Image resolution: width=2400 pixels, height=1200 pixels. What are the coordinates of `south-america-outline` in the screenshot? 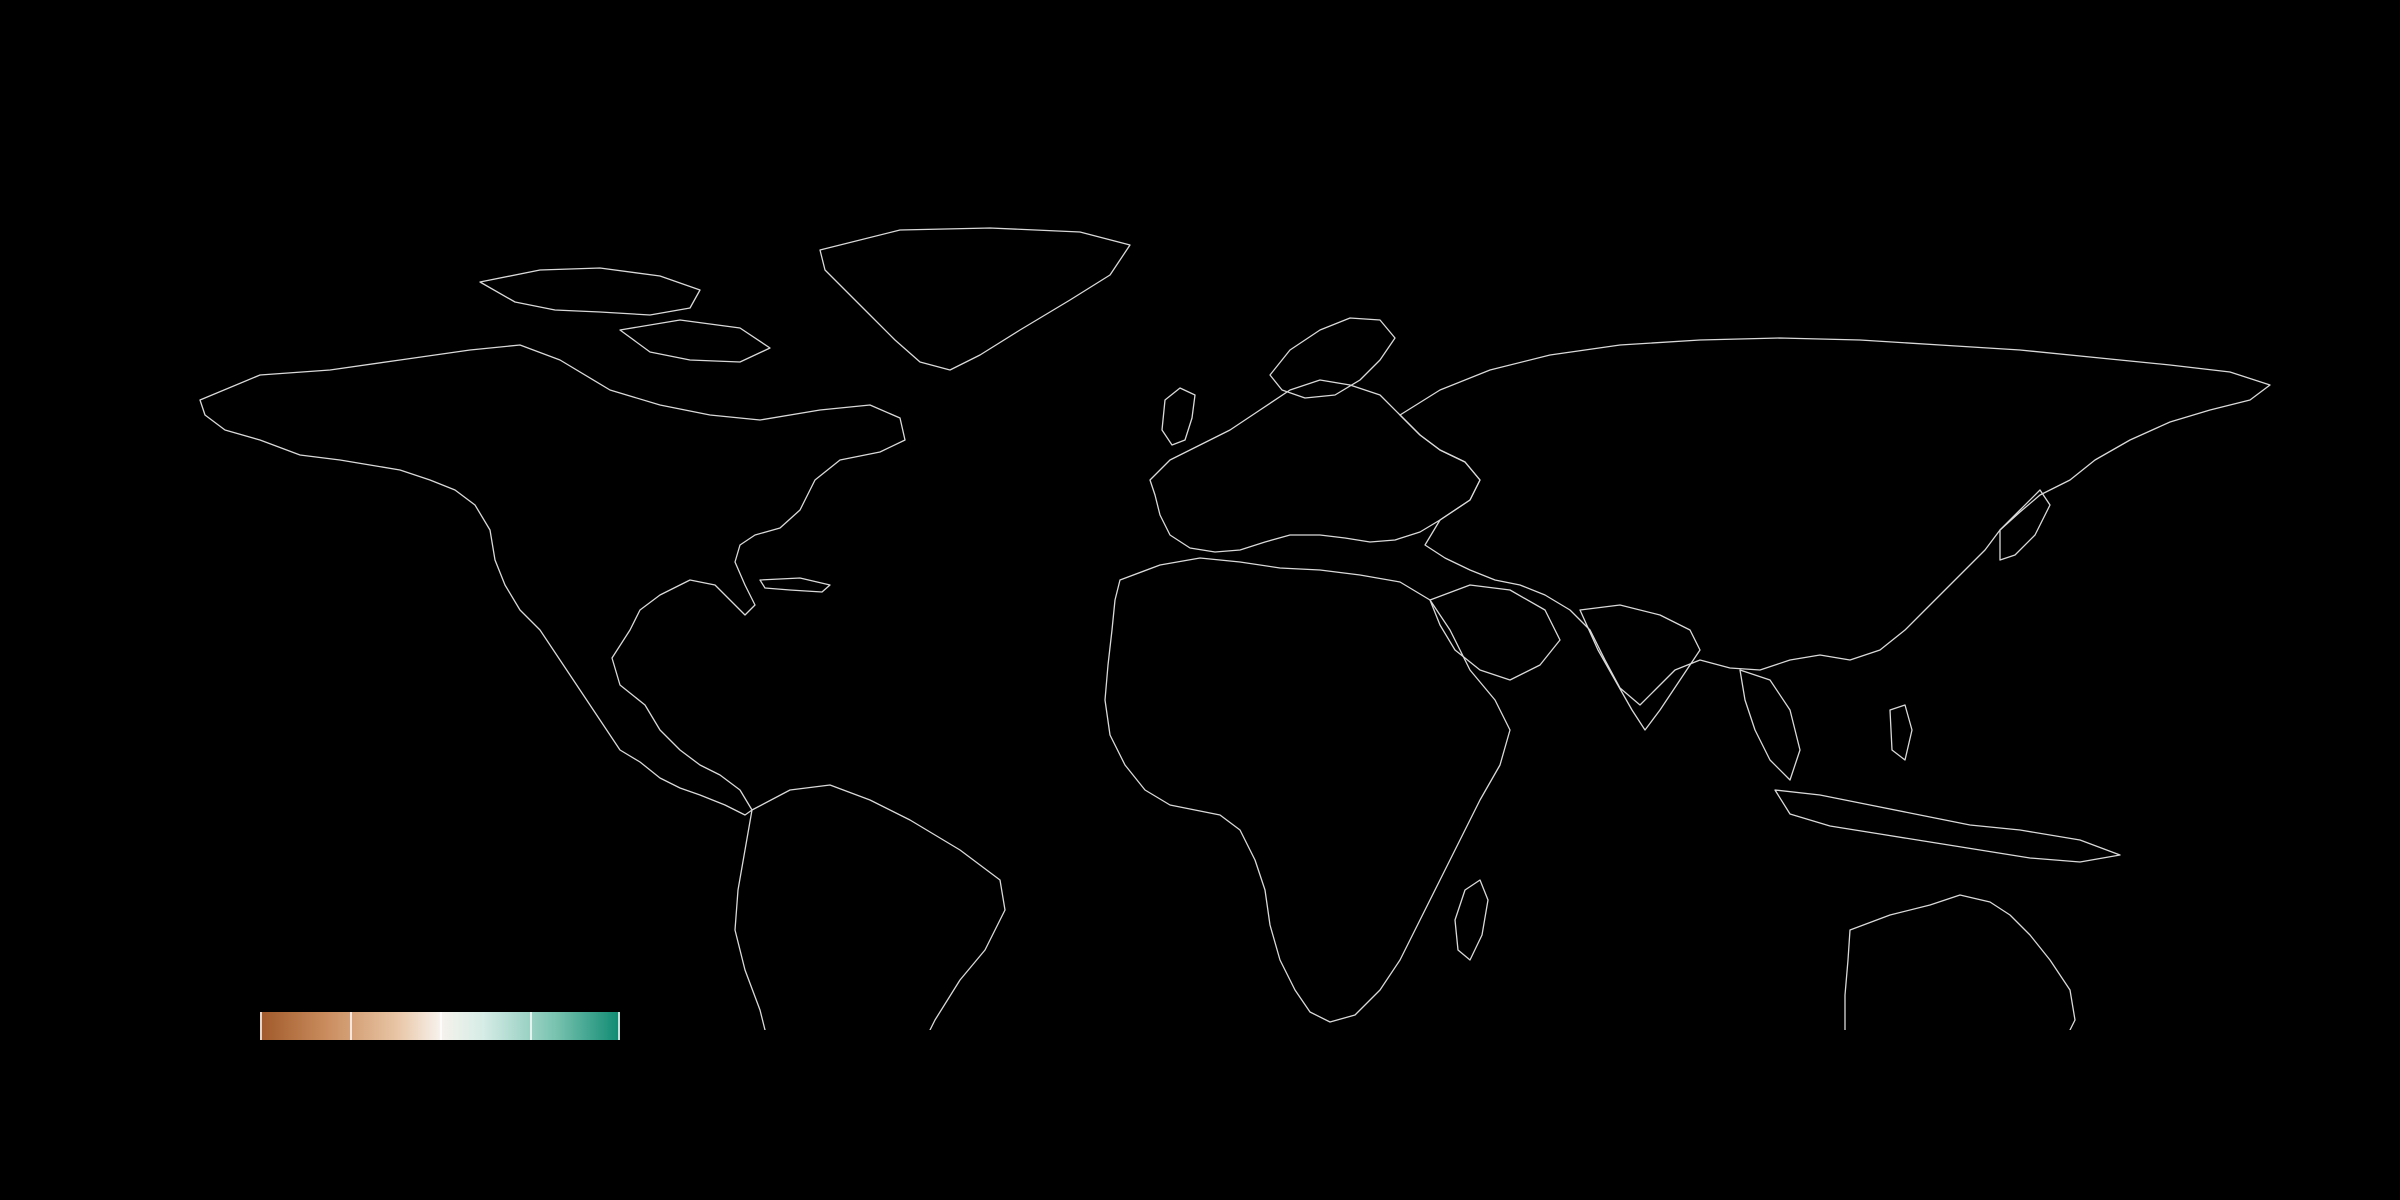 It's located at (870, 907).